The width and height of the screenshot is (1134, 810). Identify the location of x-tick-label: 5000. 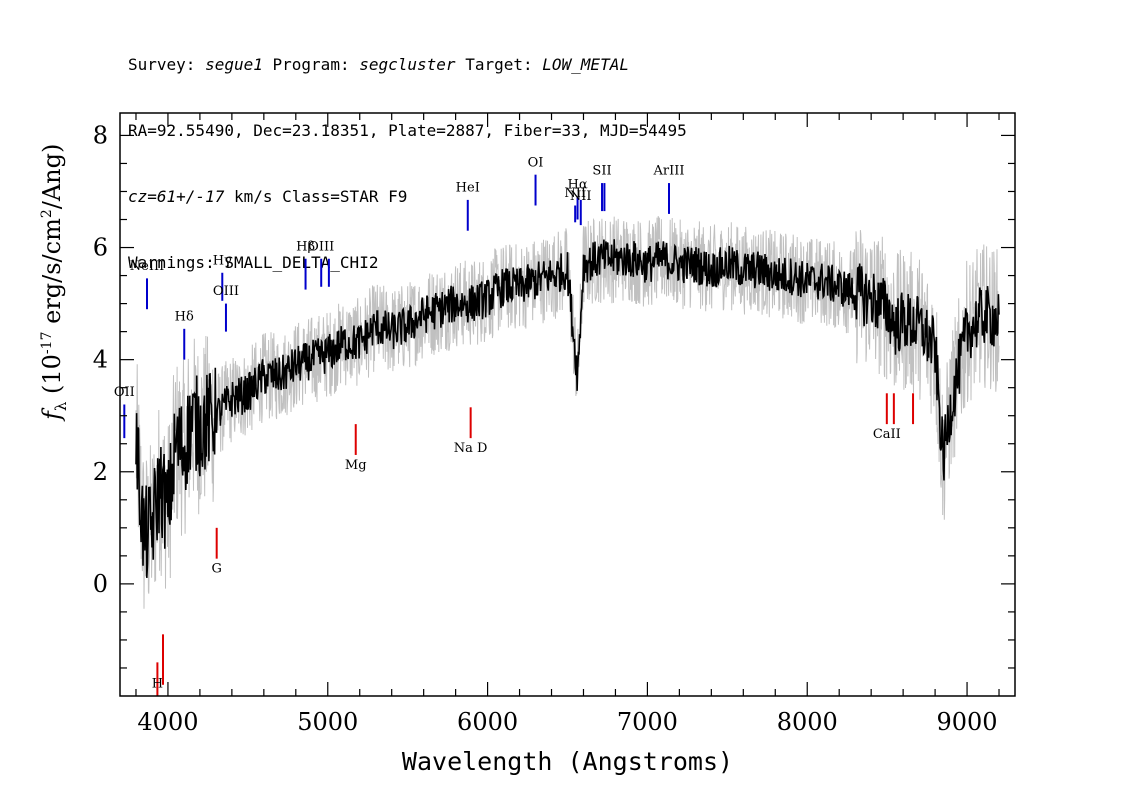
(327, 722).